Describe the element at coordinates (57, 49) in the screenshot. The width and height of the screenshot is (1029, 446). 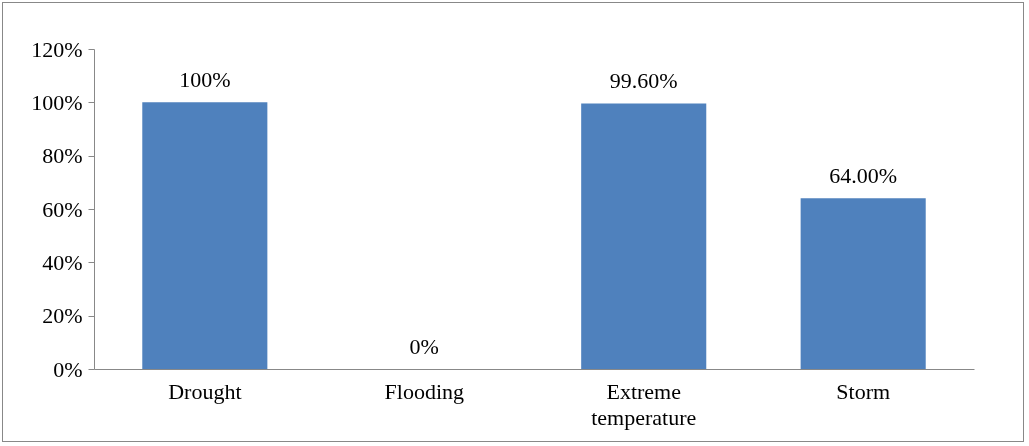
I see `y-tick-label: 120%` at that location.